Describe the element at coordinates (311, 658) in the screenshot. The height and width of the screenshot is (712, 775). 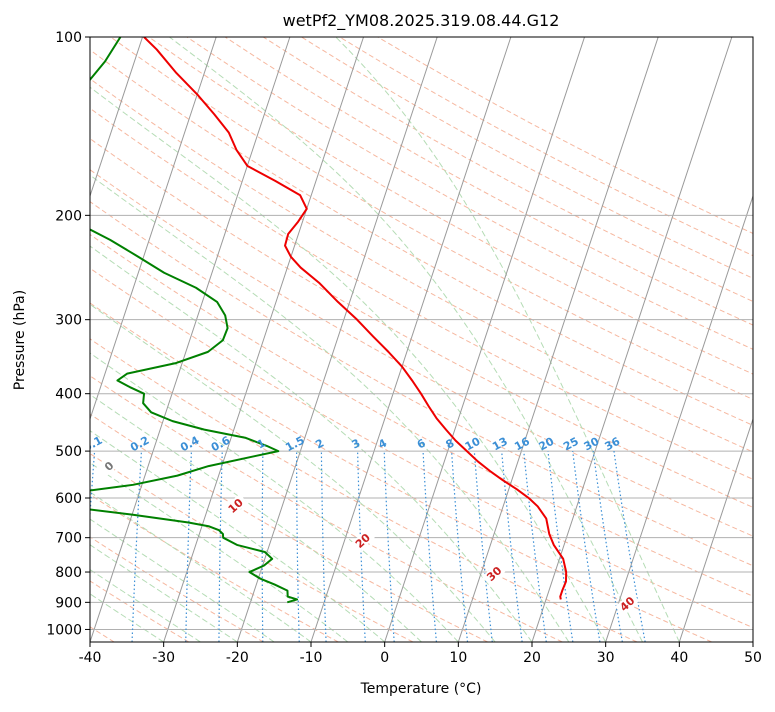
I see `x-tick-label: -10` at that location.